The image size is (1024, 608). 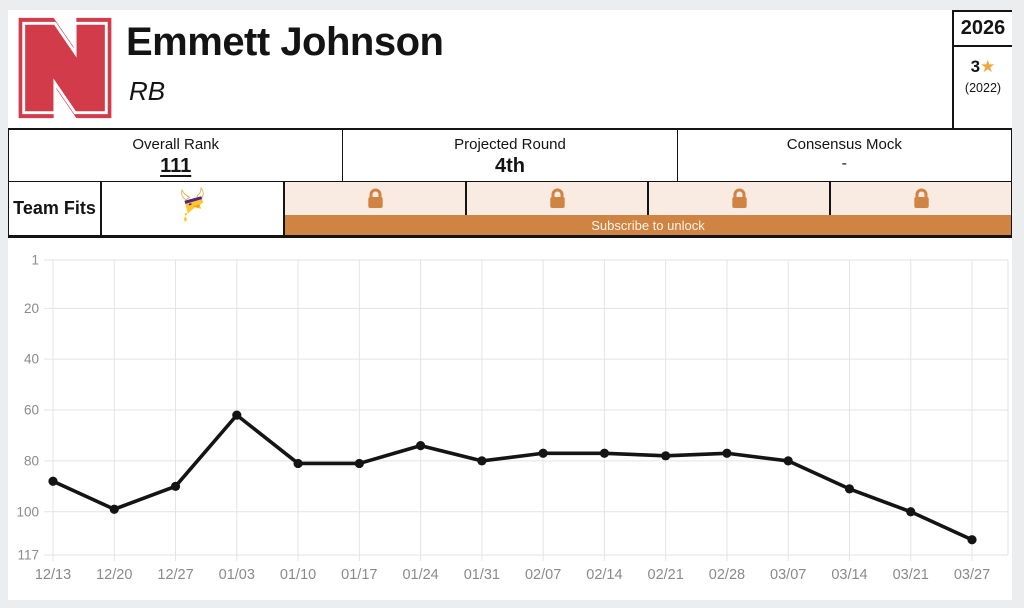 What do you see at coordinates (31, 308) in the screenshot?
I see `svg-text: 20` at bounding box center [31, 308].